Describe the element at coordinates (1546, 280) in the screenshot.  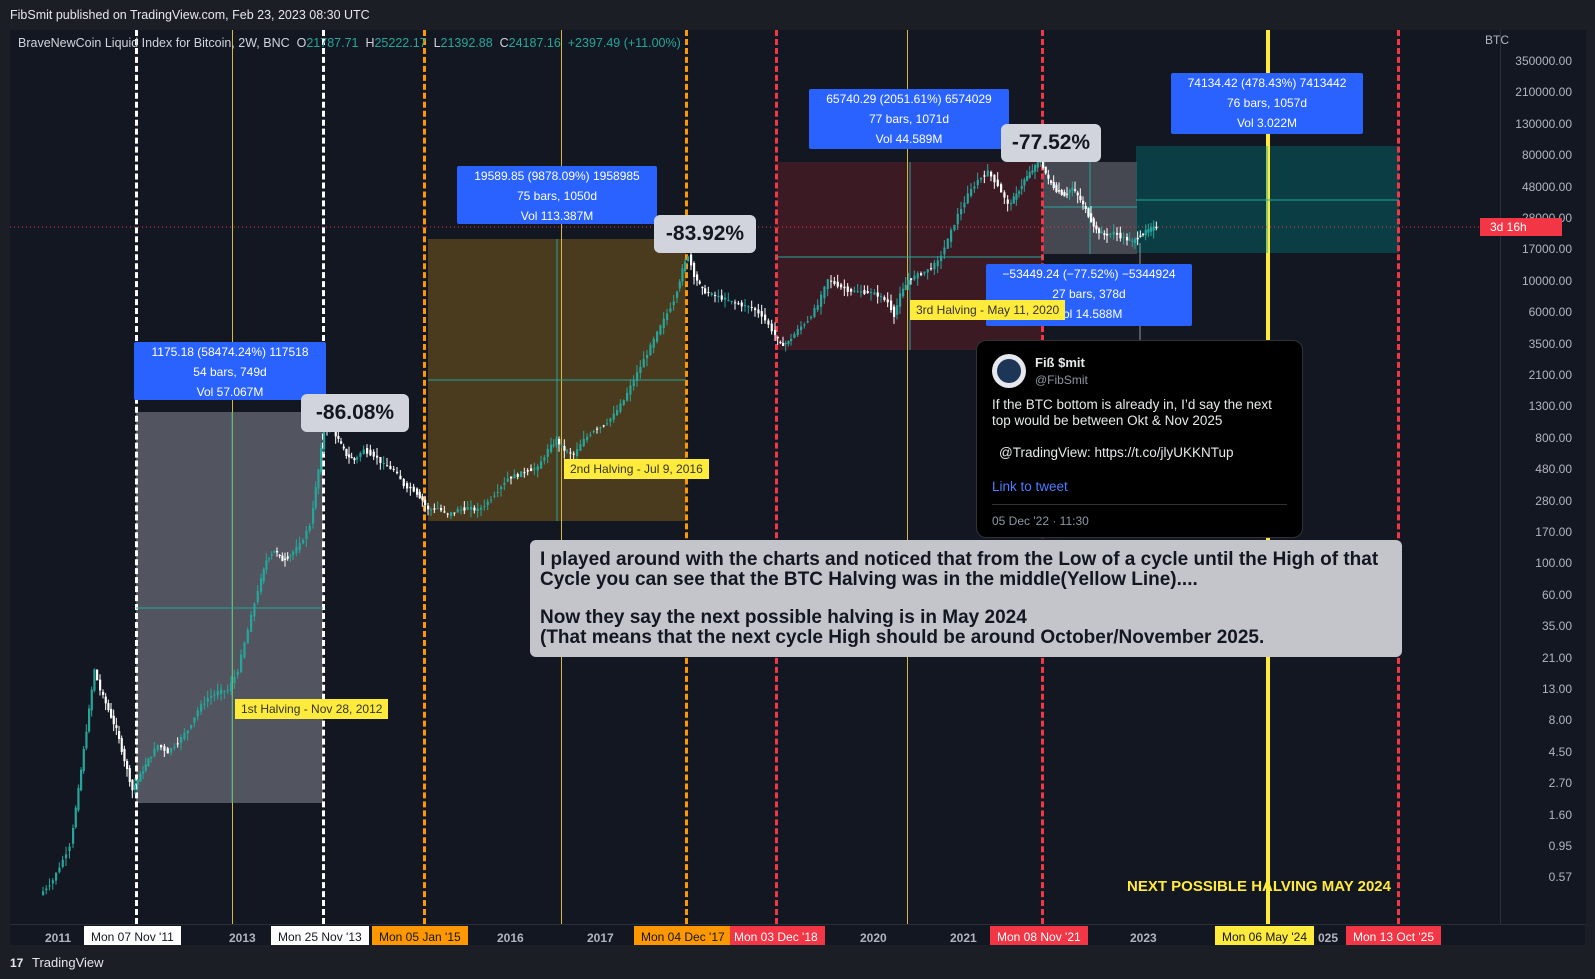
I see `price-tick: 10000.00` at that location.